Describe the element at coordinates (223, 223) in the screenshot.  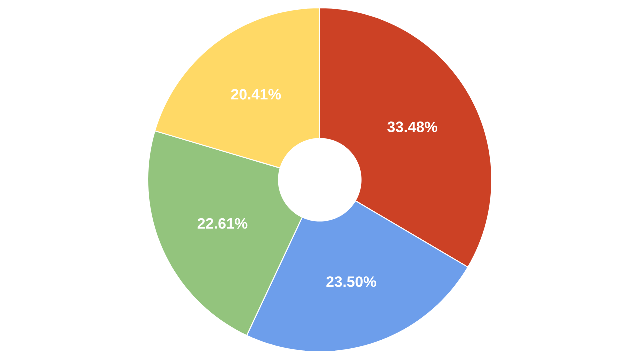
I see `data-label: 22.61%` at that location.